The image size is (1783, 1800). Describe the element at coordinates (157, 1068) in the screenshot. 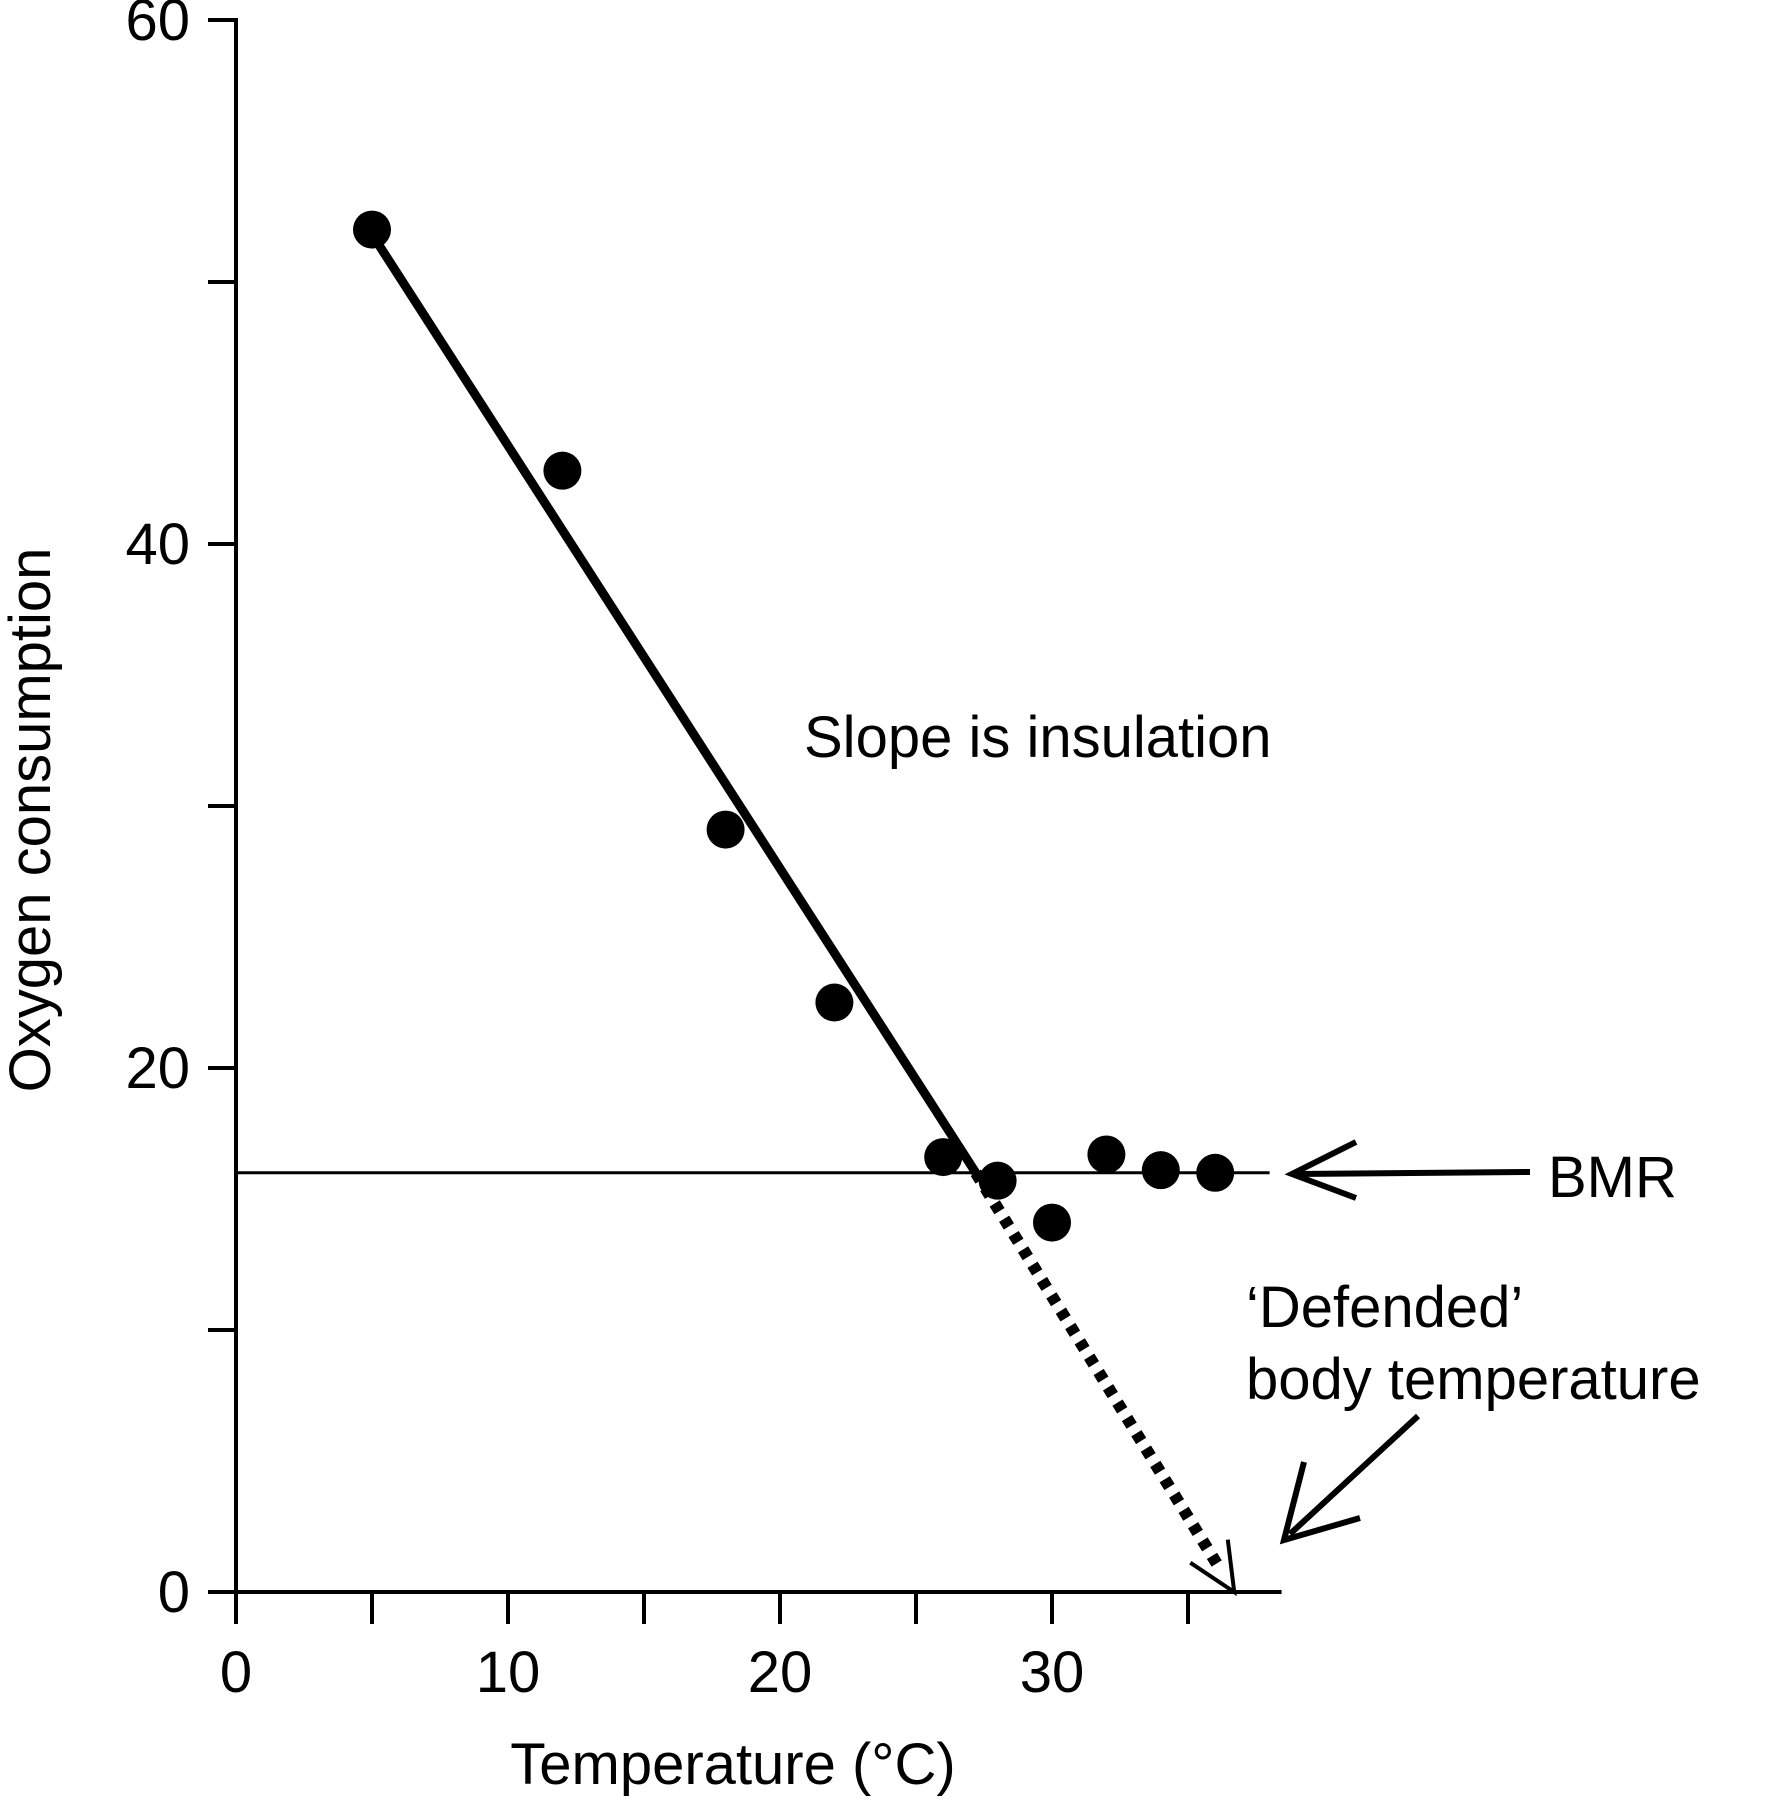

I see `y-tick-label: 20` at that location.